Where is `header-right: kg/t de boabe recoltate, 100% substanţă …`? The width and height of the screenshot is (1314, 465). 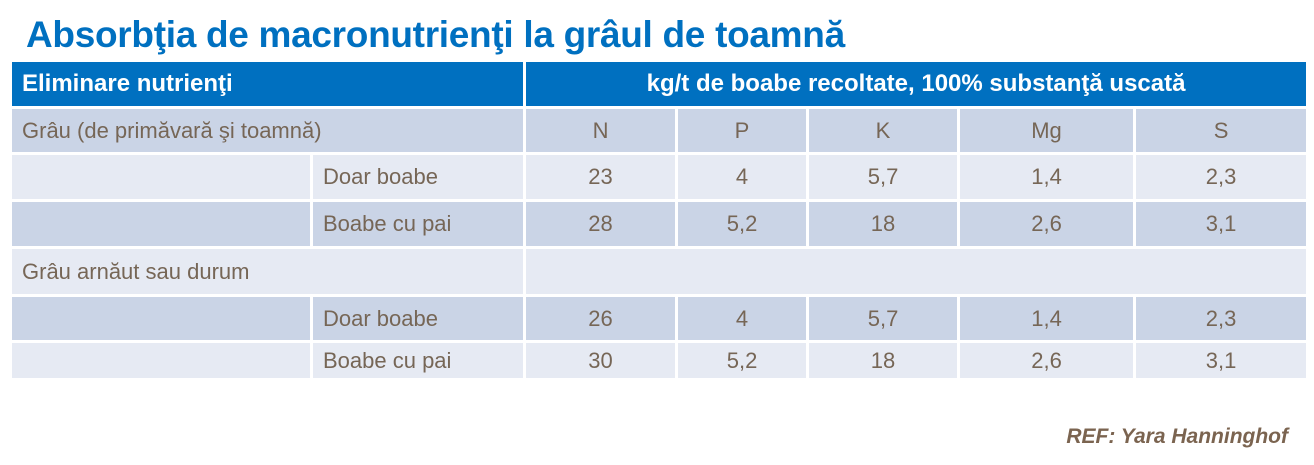 header-right: kg/t de boabe recoltate, 100% substanţă … is located at coordinates (916, 85).